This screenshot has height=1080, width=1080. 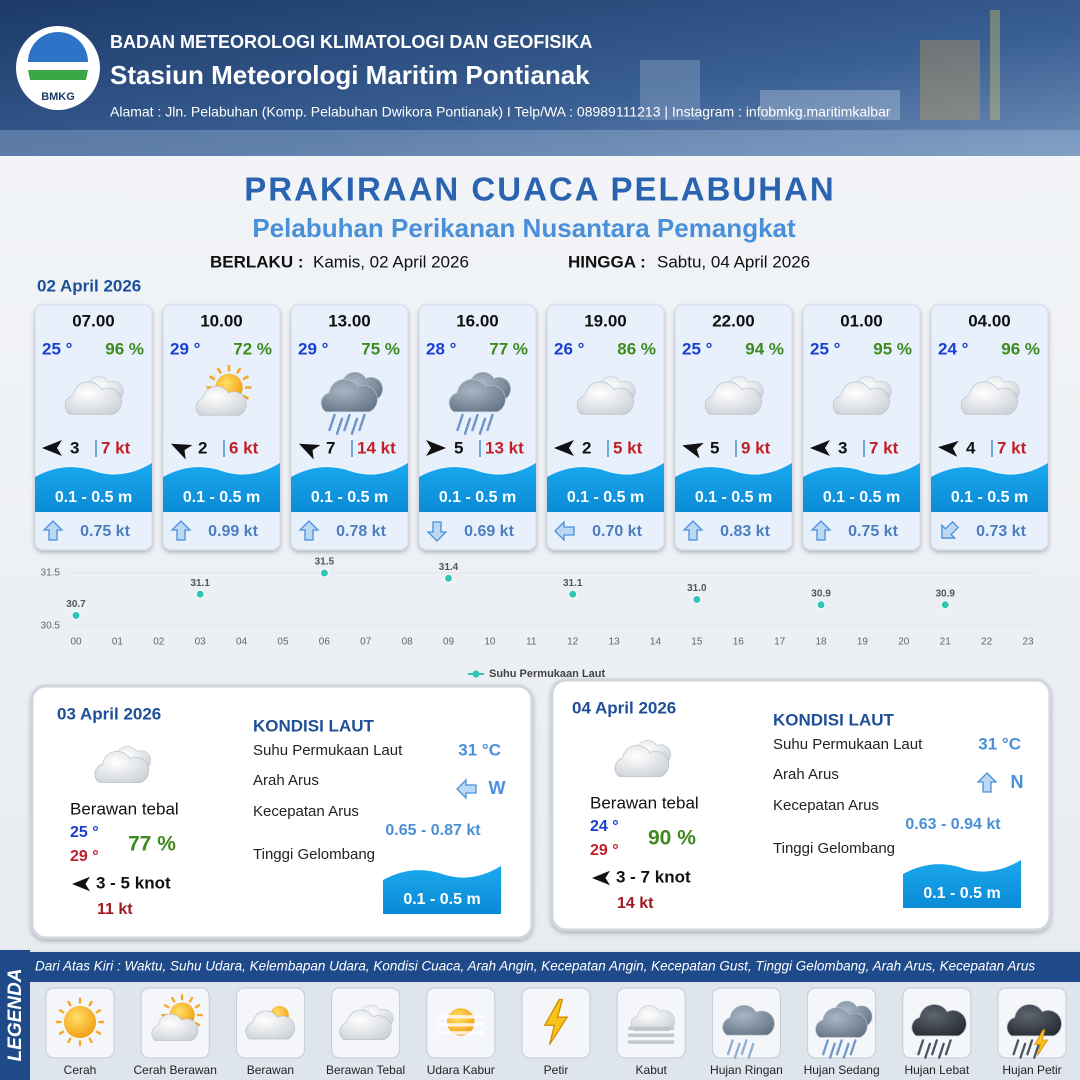 What do you see at coordinates (946, 642) in the screenshot?
I see `x-tick-label: 21` at bounding box center [946, 642].